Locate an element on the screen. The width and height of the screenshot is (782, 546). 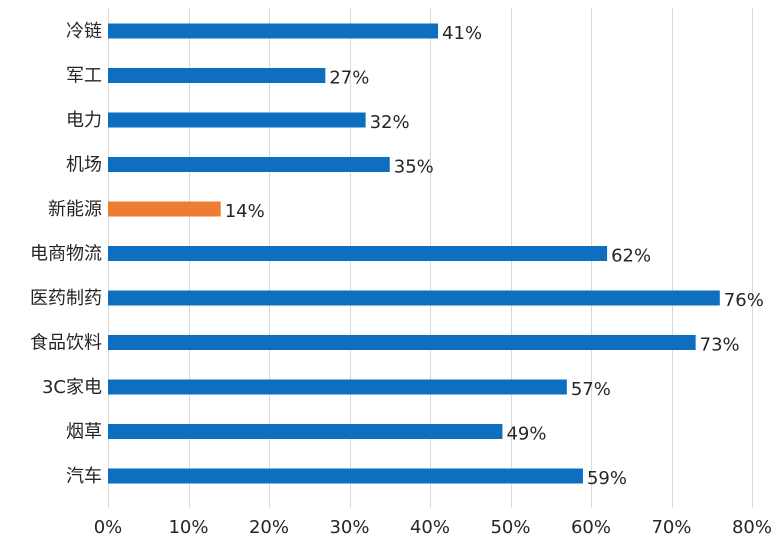
x-tick-label: 80% is located at coordinates (752, 527).